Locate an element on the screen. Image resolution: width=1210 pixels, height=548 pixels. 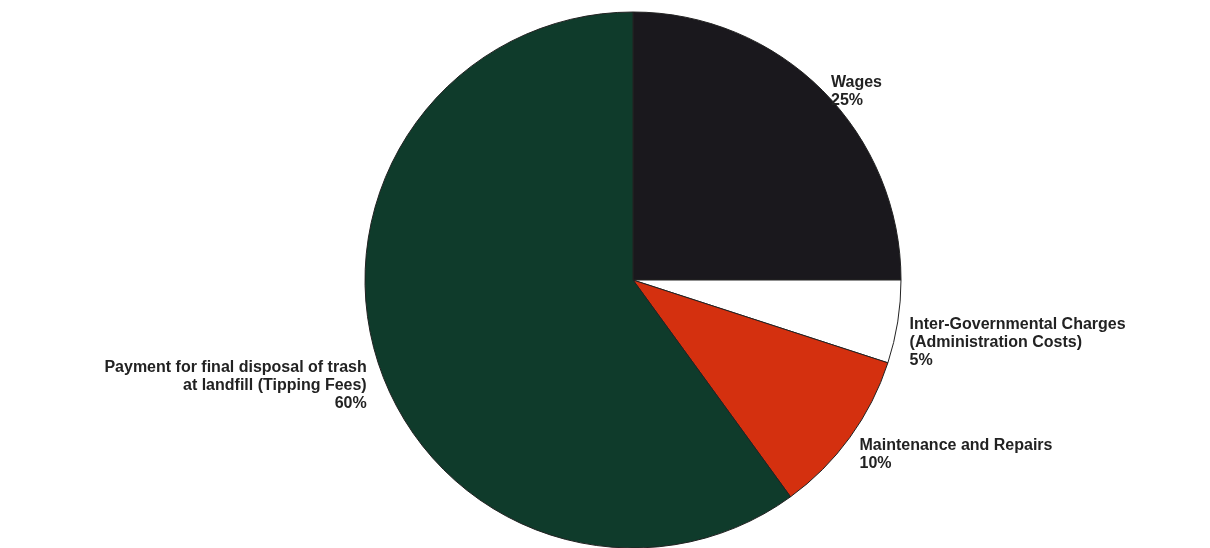
data-label: 5% is located at coordinates (921, 359).